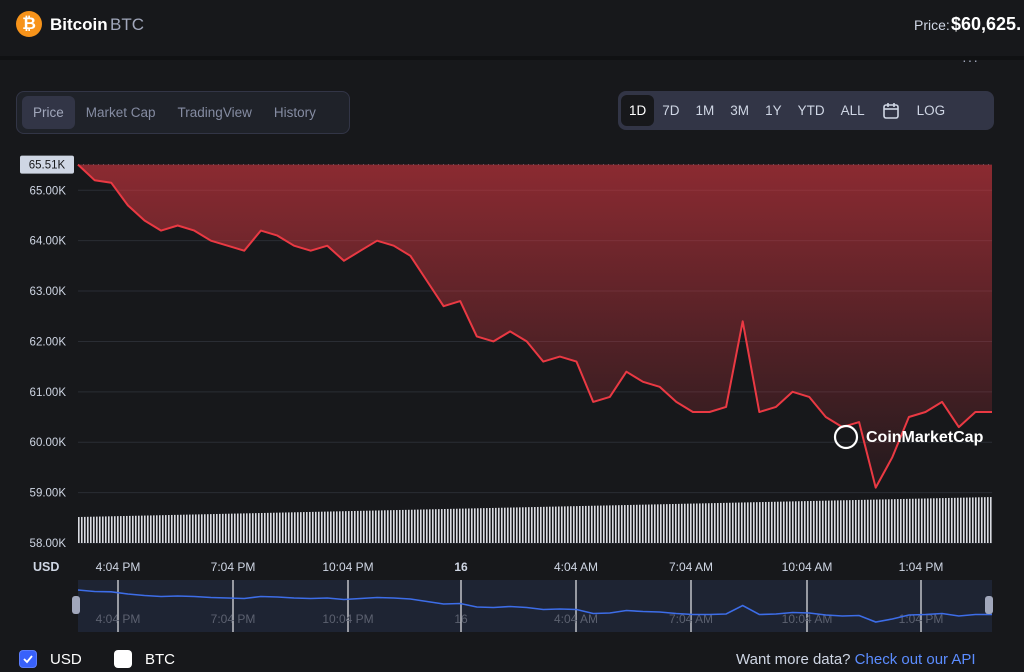 Image resolution: width=1024 pixels, height=672 pixels. I want to click on tab-market-cap: Market Cap, so click(120, 112).